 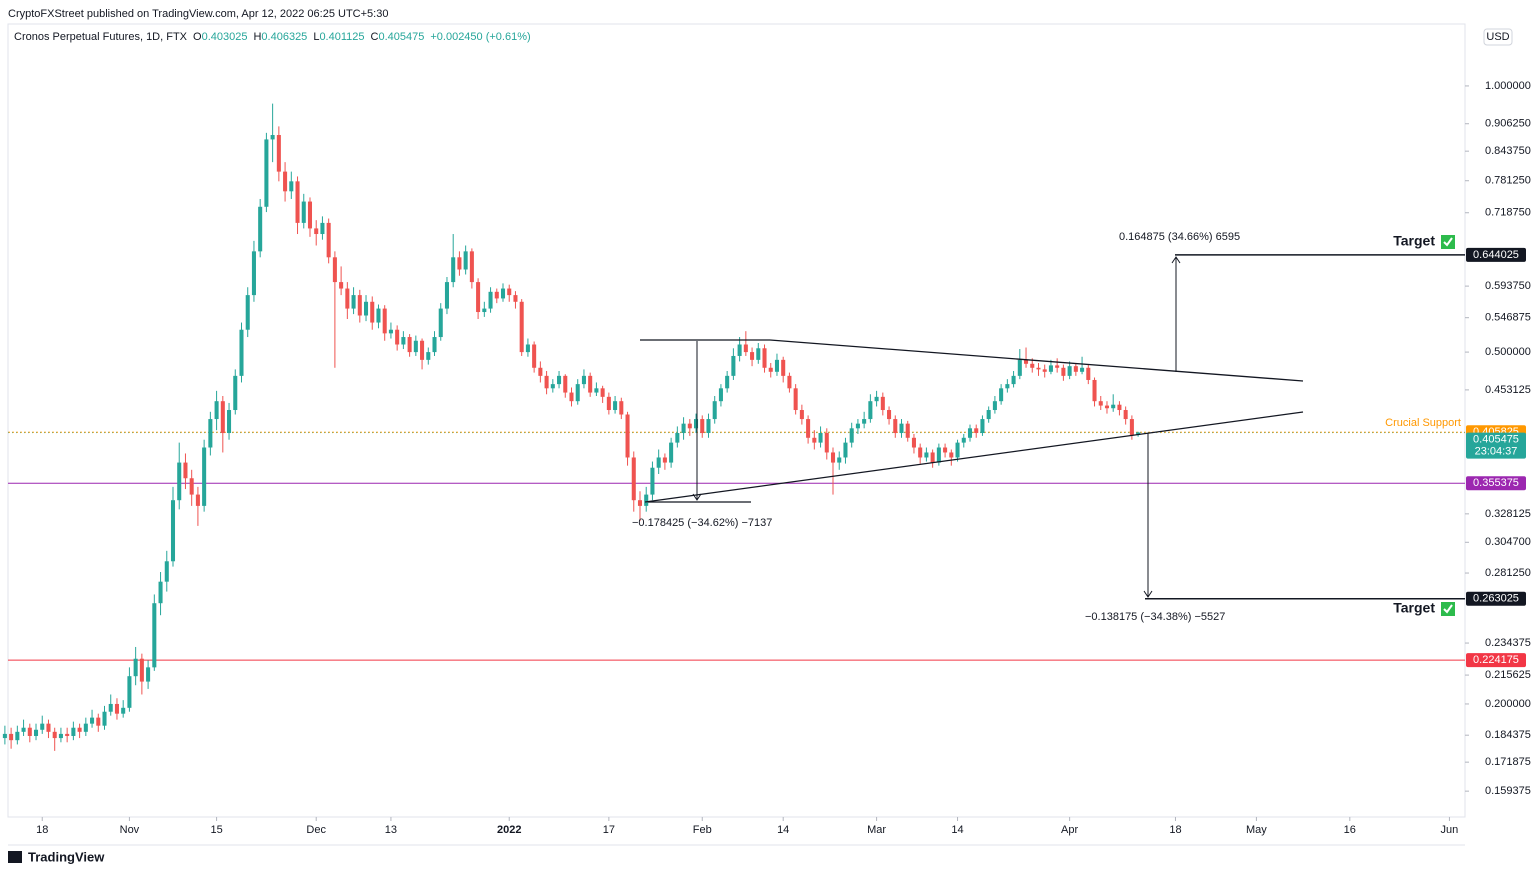 I want to click on y-tick-label: 0.159375, so click(x=1508, y=791).